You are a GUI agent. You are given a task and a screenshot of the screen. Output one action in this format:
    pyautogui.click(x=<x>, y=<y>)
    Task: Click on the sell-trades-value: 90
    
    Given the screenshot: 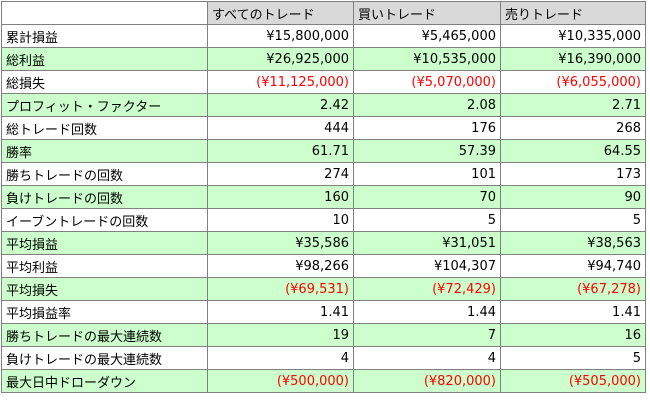 What is the action you would take?
    pyautogui.click(x=573, y=197)
    